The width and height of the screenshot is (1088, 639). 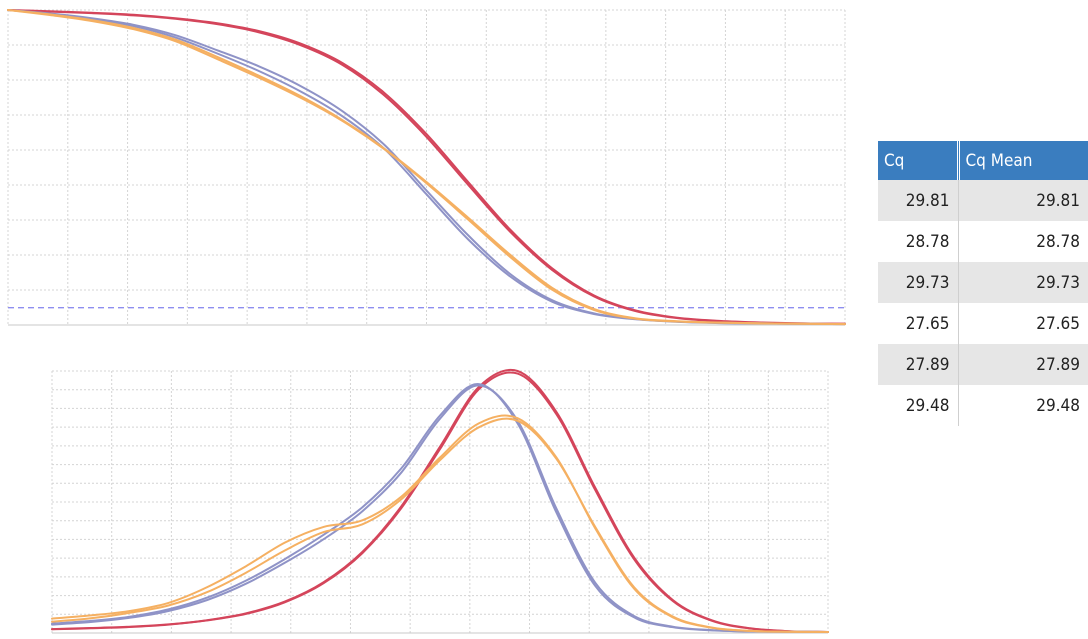 What do you see at coordinates (918, 364) in the screenshot?
I see `cq-cell: 27.89` at bounding box center [918, 364].